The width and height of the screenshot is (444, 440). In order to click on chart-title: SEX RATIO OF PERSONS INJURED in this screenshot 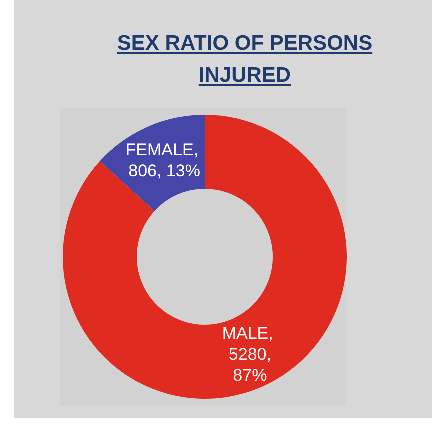, I will do `click(245, 59)`.